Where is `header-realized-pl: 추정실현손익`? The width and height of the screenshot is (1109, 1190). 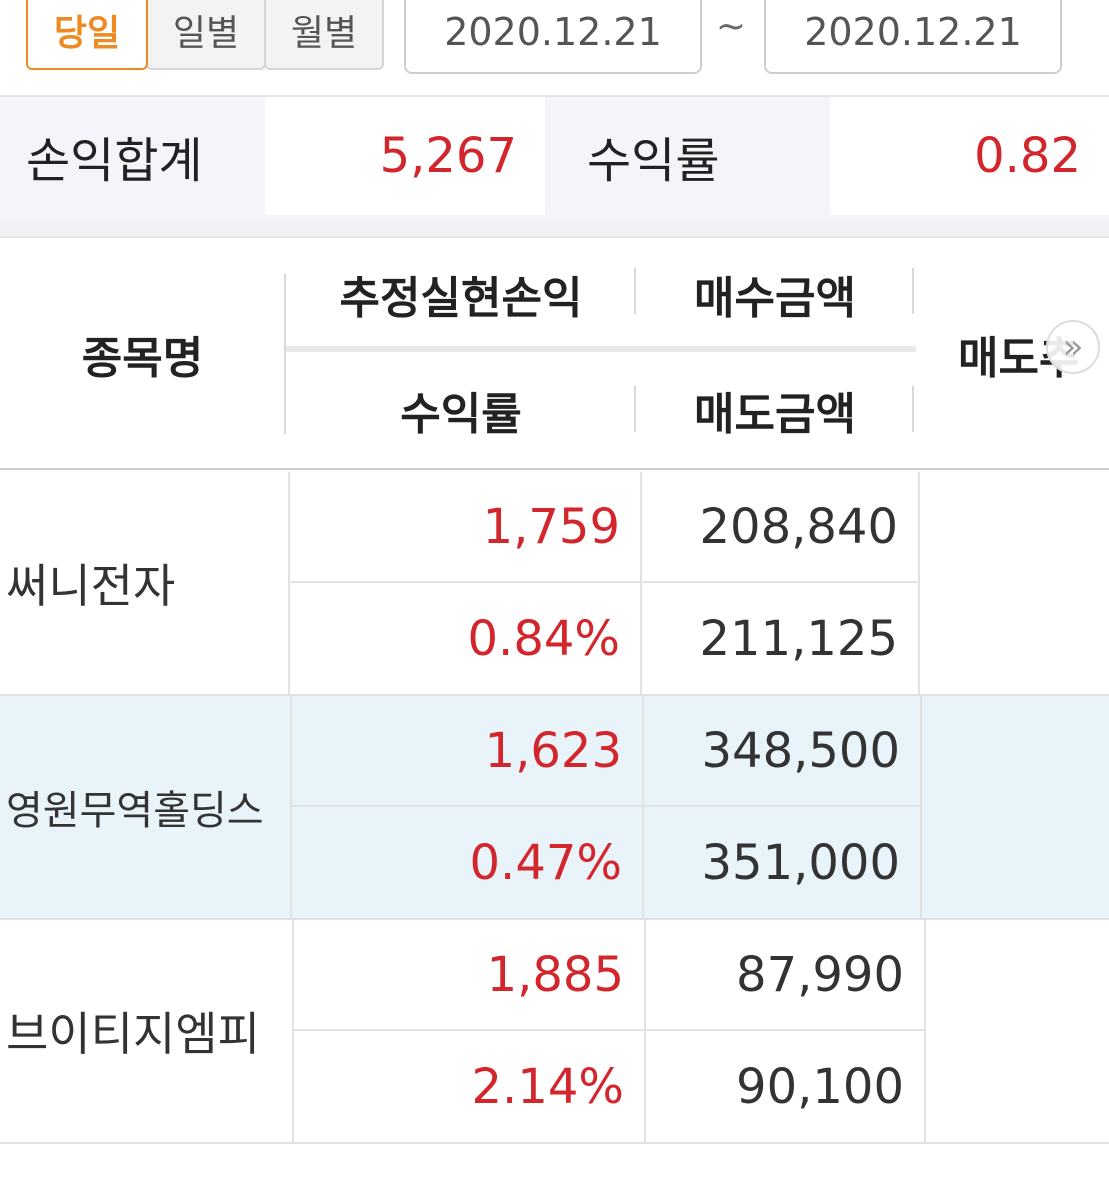
header-realized-pl: 추정실현손익 is located at coordinates (461, 298).